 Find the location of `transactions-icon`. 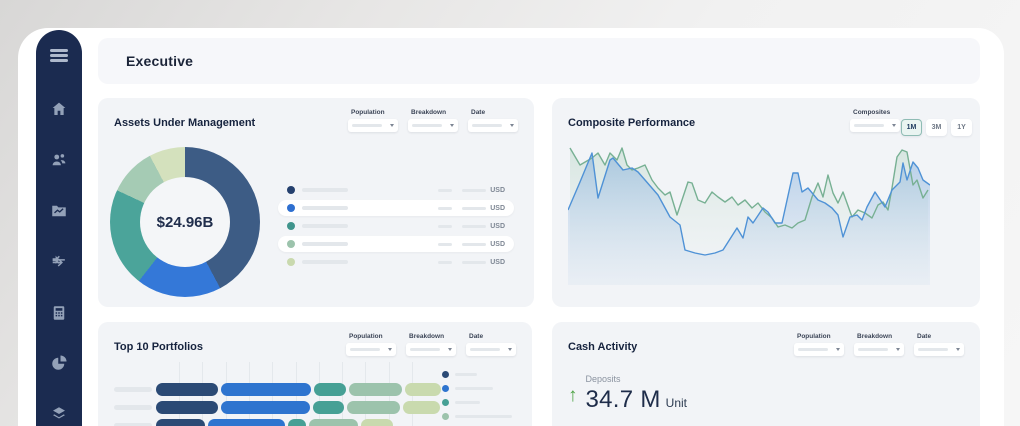

transactions-icon is located at coordinates (59, 261).